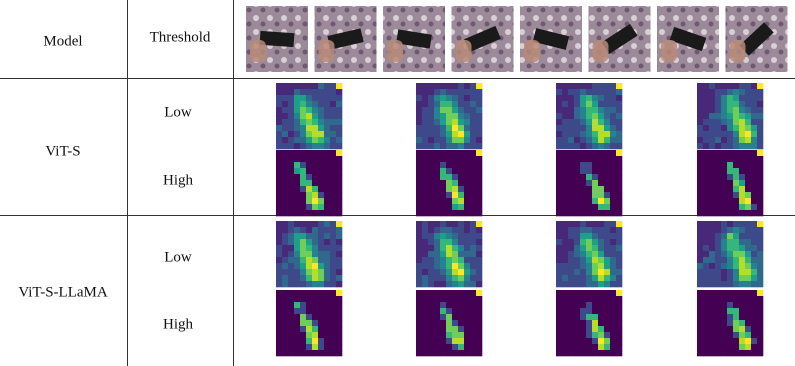 This screenshot has width=795, height=366. What do you see at coordinates (669, 51) in the screenshot?
I see `hand` at bounding box center [669, 51].